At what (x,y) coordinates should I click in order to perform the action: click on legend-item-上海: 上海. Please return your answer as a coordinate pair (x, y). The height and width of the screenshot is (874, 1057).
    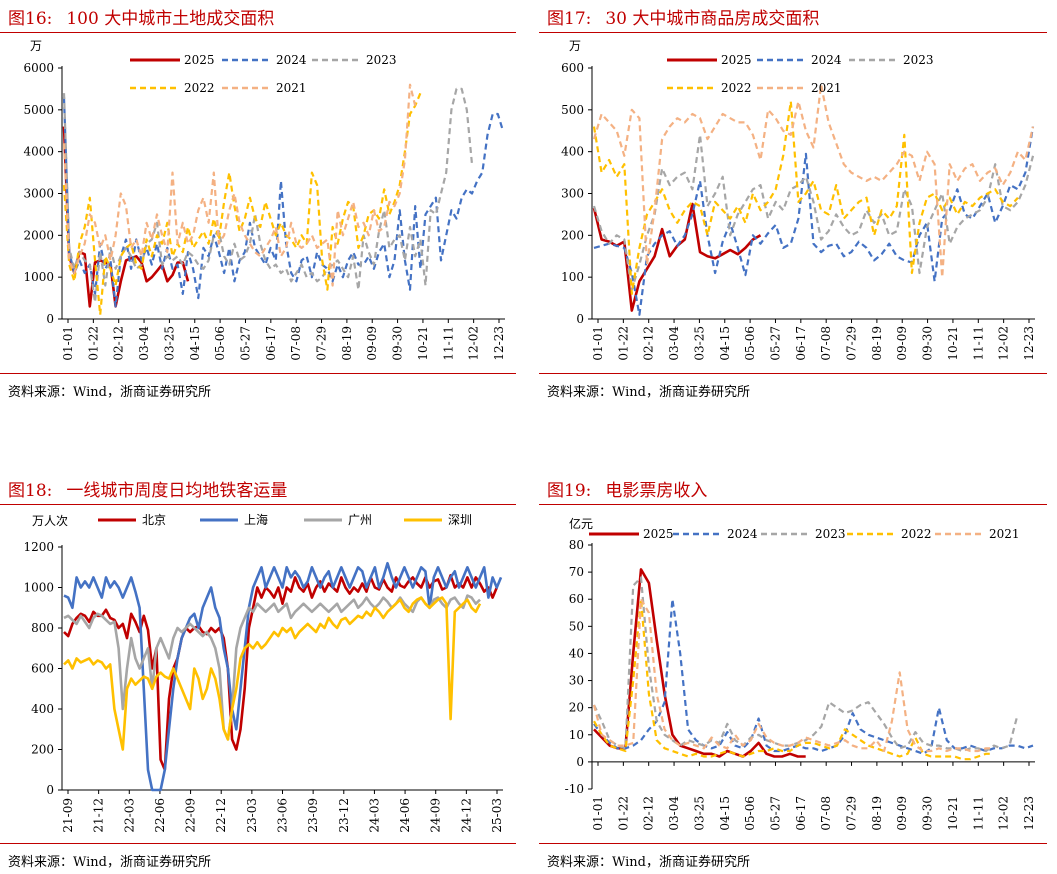
    Looking at the image, I should click on (234, 519).